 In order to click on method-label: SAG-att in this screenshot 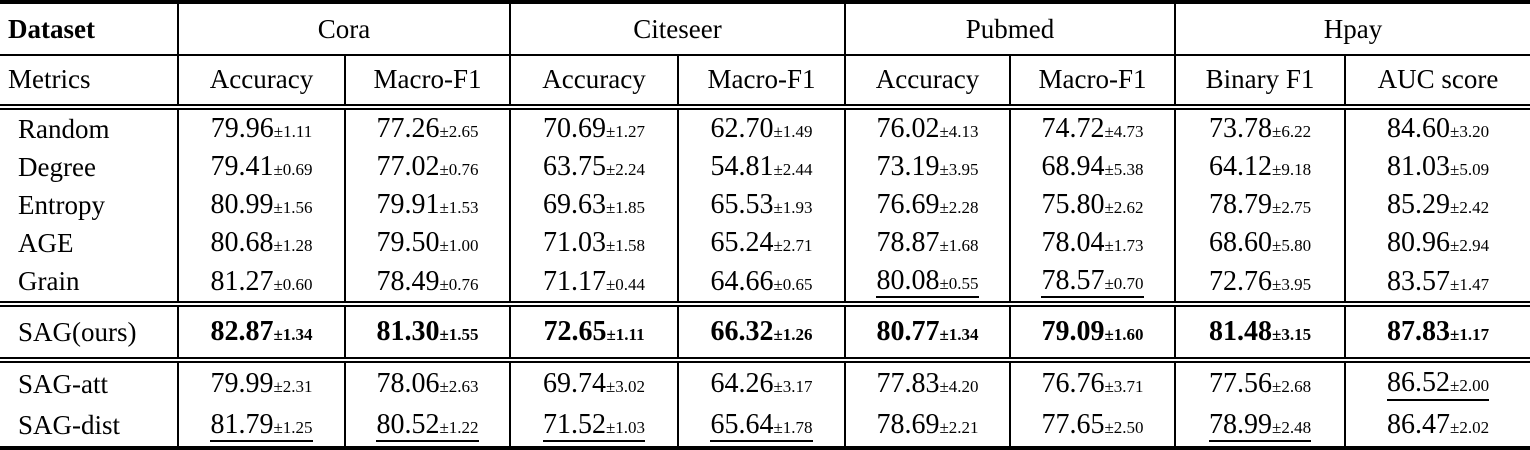, I will do `click(89, 382)`.